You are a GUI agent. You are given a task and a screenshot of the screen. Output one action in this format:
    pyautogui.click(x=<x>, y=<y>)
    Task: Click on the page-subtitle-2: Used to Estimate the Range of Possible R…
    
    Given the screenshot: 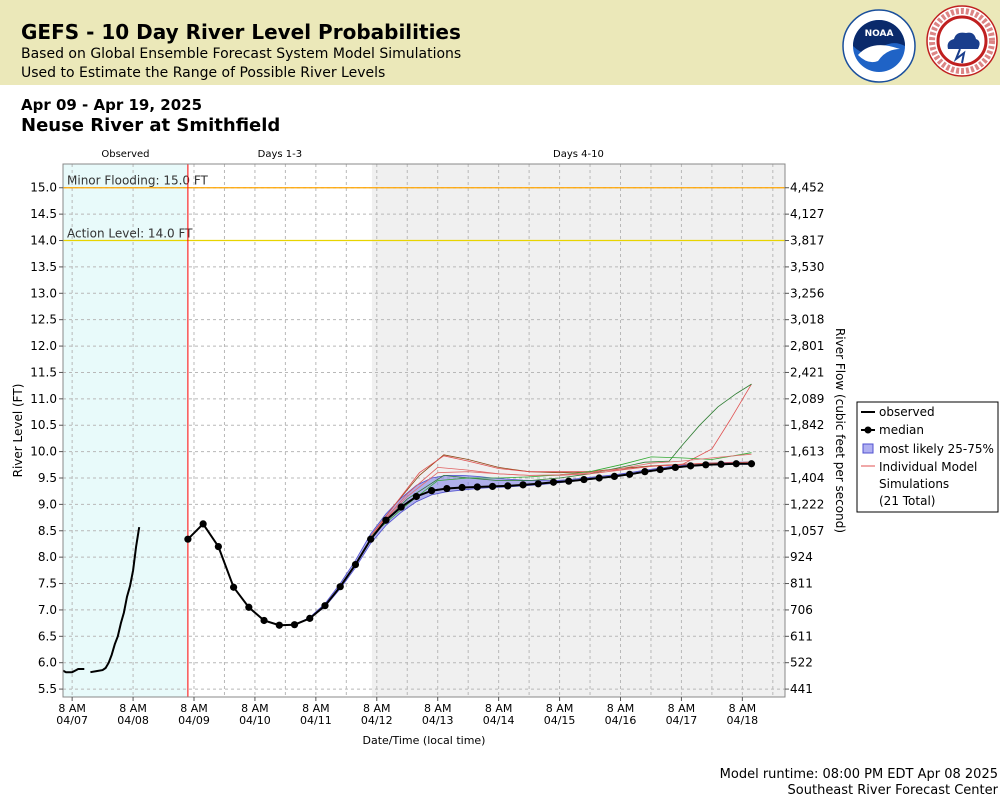 What is the action you would take?
    pyautogui.click(x=203, y=73)
    